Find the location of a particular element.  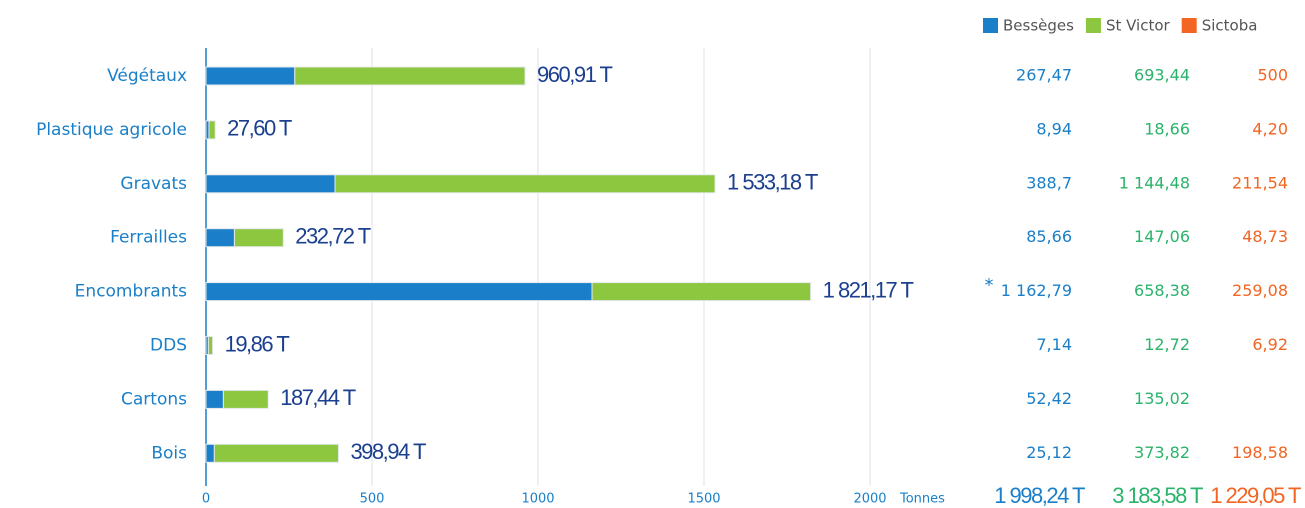

value-label: 135,02 is located at coordinates (1162, 398).